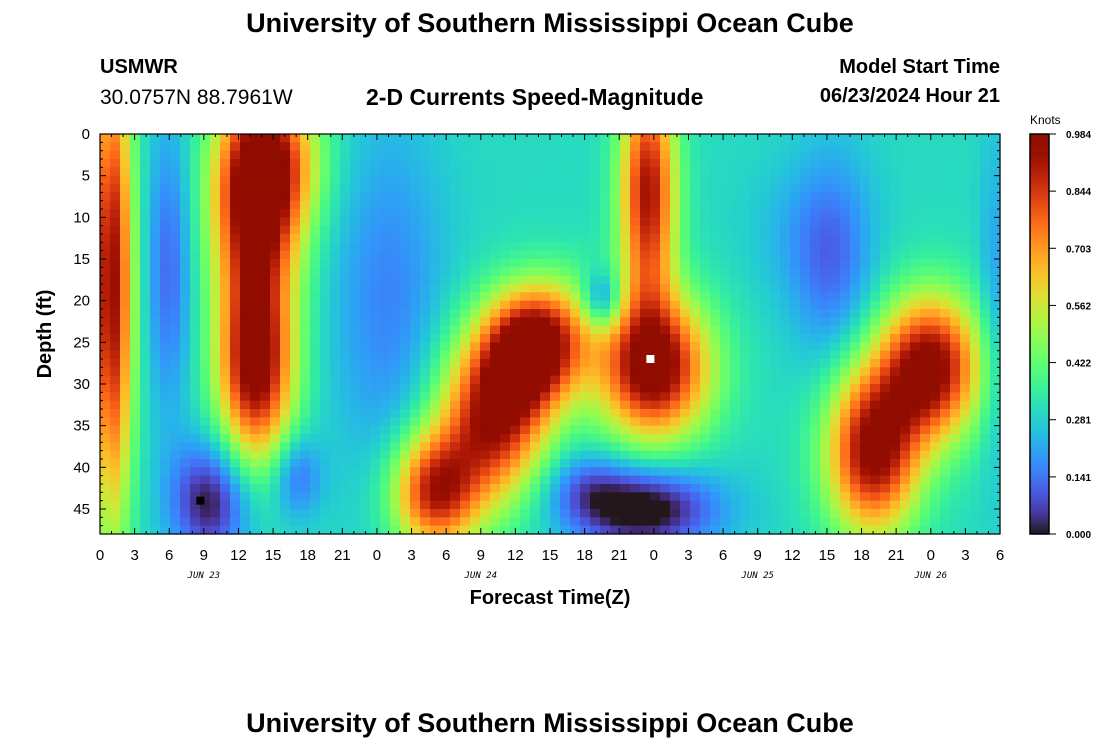  What do you see at coordinates (204, 576) in the screenshot?
I see `date-label: JUN 23` at bounding box center [204, 576].